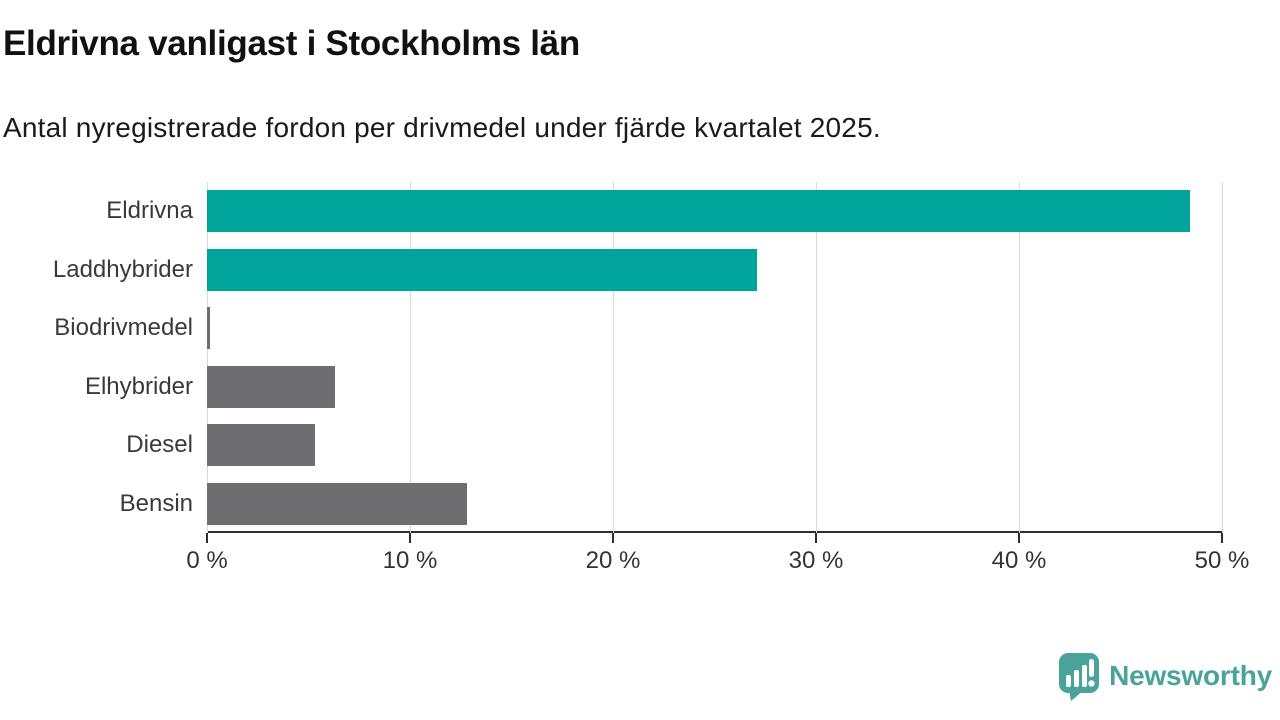 This screenshot has height=720, width=1280. I want to click on category-label-laddhybrider: Laddhybrider, so click(122, 269).